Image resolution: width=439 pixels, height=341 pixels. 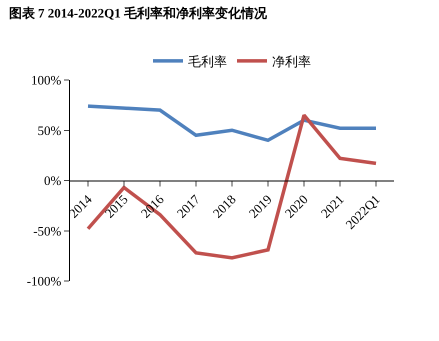 What do you see at coordinates (44, 281) in the screenshot?
I see `y-tick-label: -100%` at bounding box center [44, 281].